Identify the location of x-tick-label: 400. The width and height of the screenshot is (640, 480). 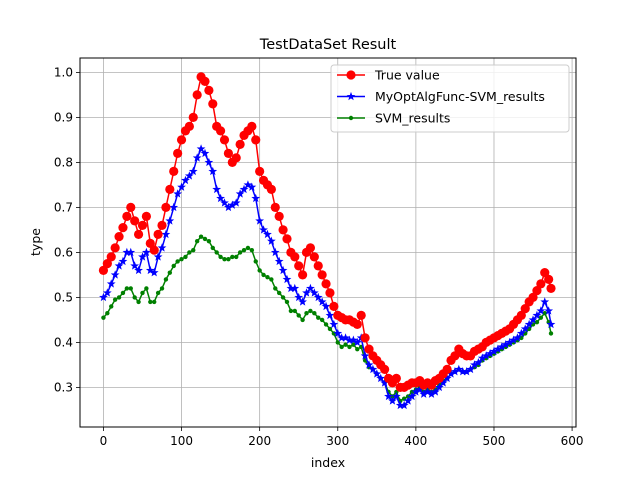
(415, 441).